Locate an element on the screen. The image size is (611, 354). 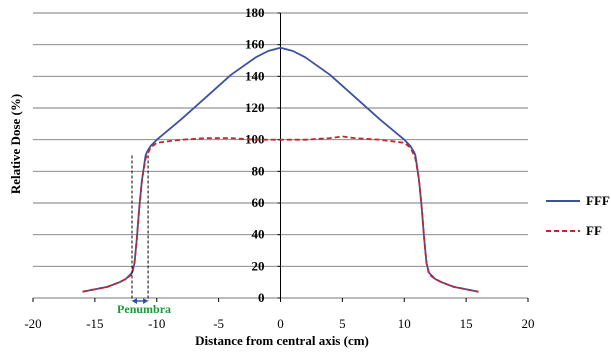
y-axis: 0 20 40 60 80 100 120 140 160 180 is located at coordinates (263, 155).